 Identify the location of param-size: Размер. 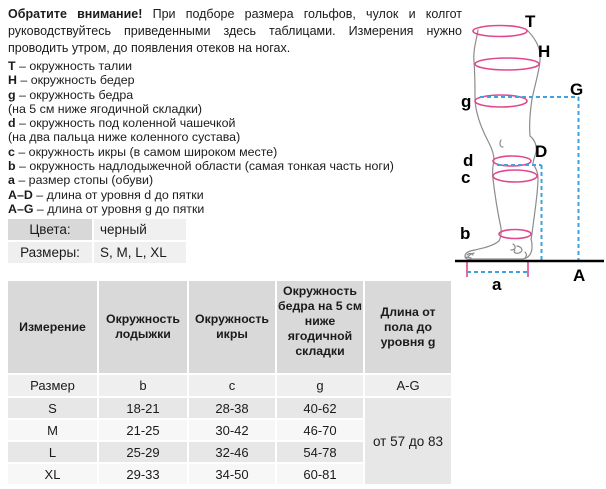
(52, 385).